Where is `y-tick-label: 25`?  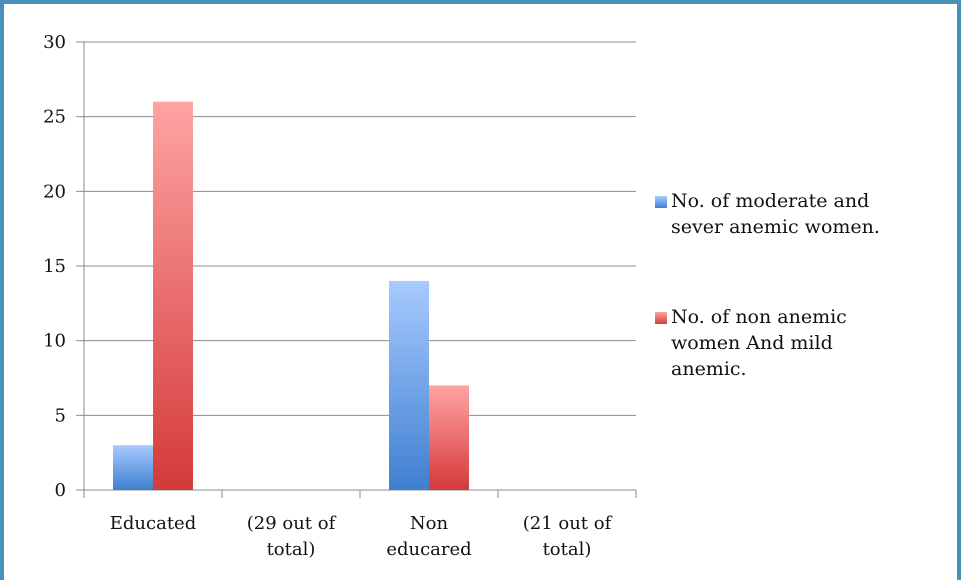
y-tick-label: 25 is located at coordinates (54, 117).